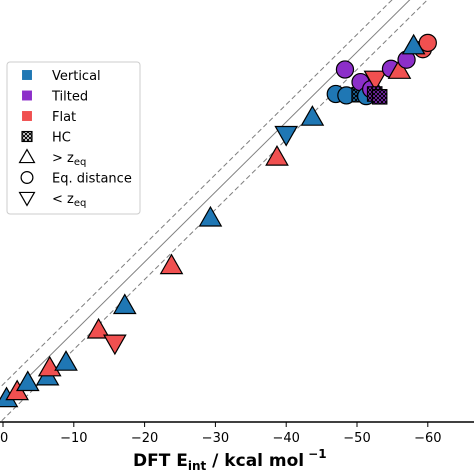 Image resolution: width=474 pixels, height=474 pixels. What do you see at coordinates (69, 97) in the screenshot?
I see `legend-label: Tilted` at bounding box center [69, 97].